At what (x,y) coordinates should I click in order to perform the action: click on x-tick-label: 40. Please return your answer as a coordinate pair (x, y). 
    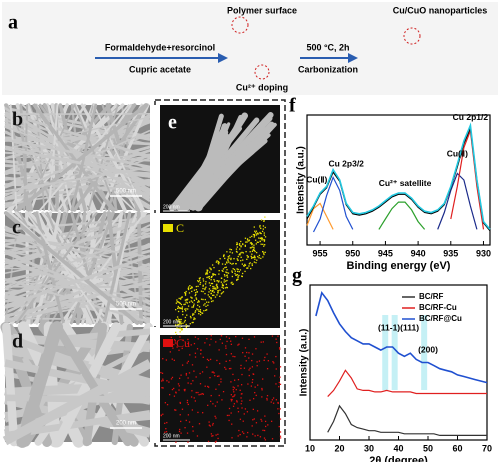
    Looking at the image, I should click on (398, 448).